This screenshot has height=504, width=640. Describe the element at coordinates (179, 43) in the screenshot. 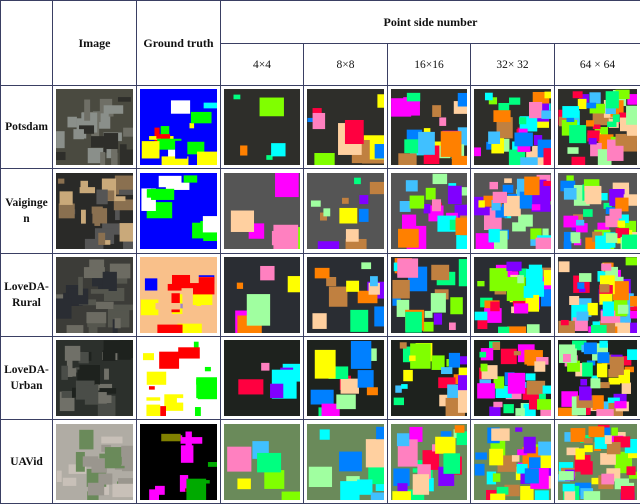

I see `header-ground-truth: Ground truth` at that location.